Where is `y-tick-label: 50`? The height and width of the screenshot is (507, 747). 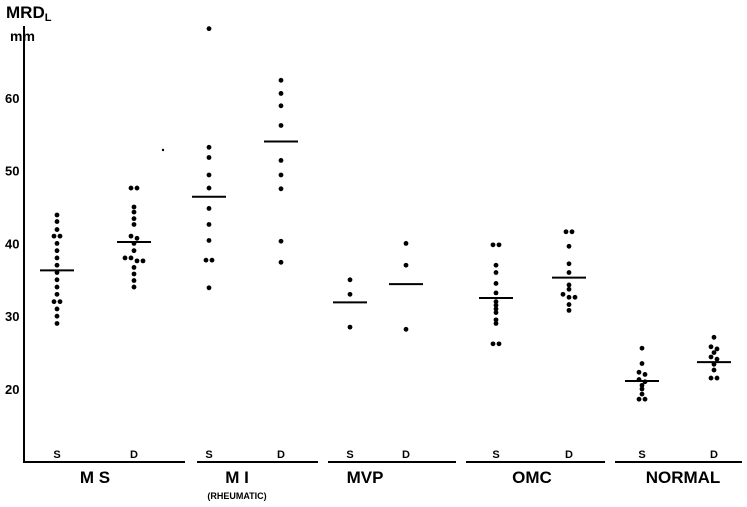
y-tick-label: 50 is located at coordinates (12, 171).